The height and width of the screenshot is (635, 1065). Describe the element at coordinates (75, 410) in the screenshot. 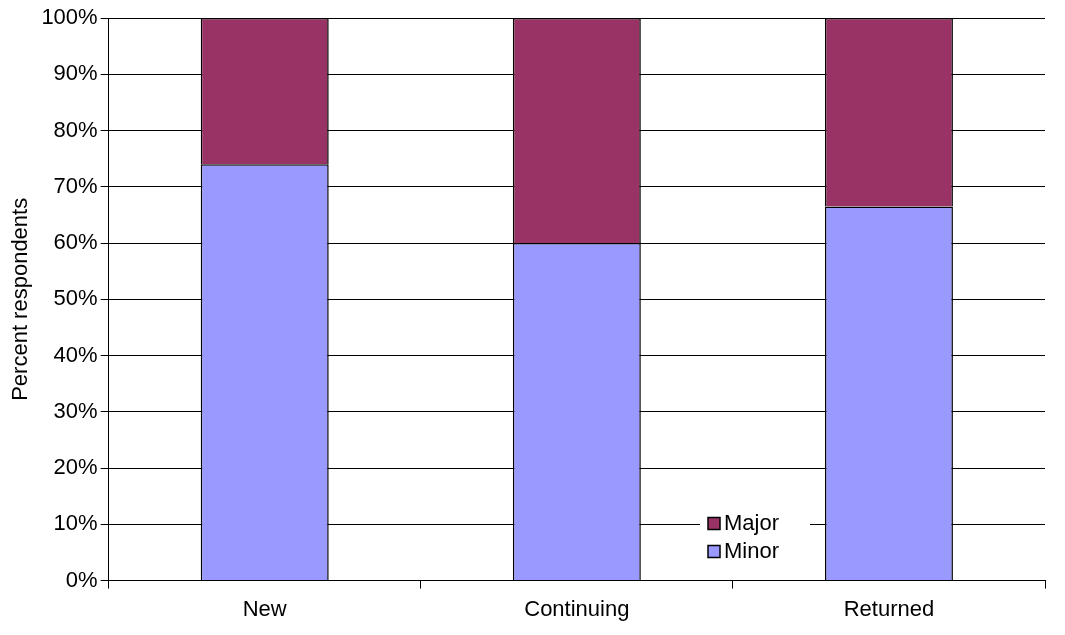

I see `y-tick-label: 30%` at that location.